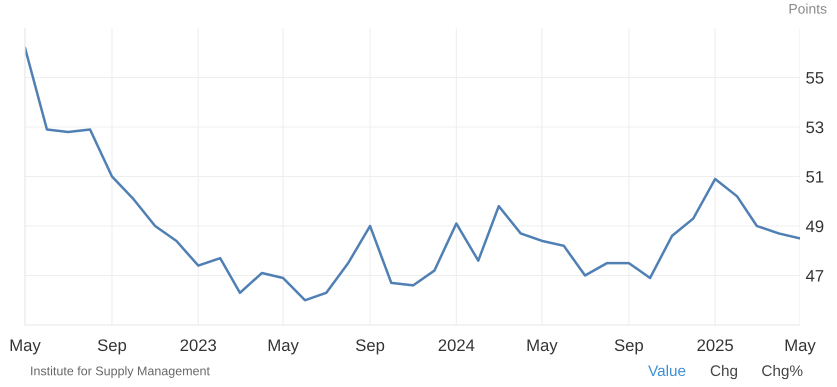 The height and width of the screenshot is (387, 837). Describe the element at coordinates (815, 177) in the screenshot. I see `y-tick-label: 51` at that location.